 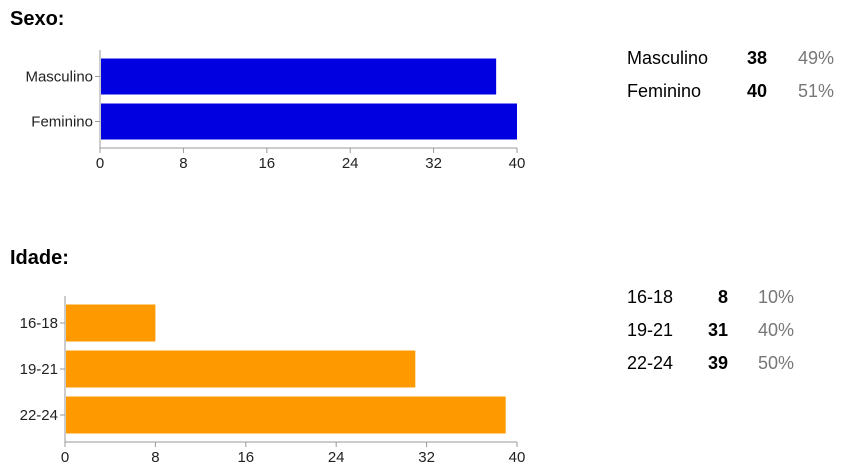 What do you see at coordinates (775, 297) in the screenshot?
I see `summary-percent: 10%` at bounding box center [775, 297].